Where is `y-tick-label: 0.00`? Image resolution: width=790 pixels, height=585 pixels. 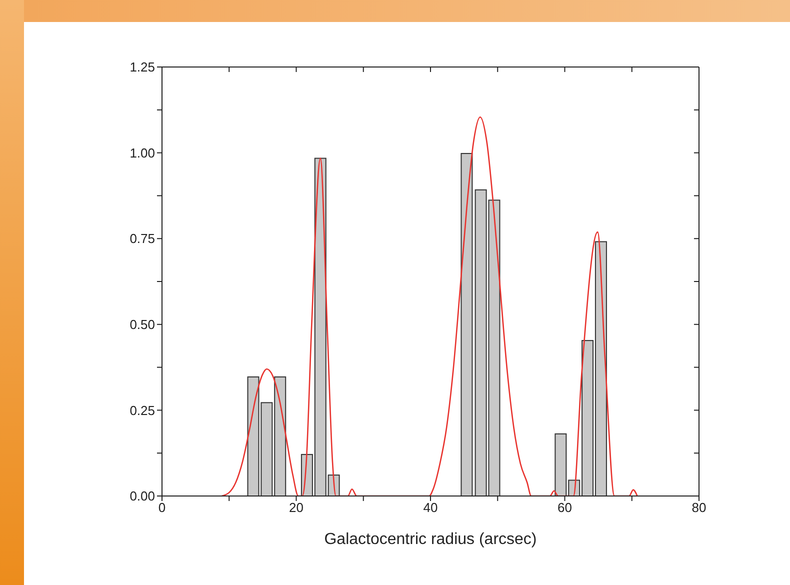 y-tick-label: 0.00 is located at coordinates (142, 496).